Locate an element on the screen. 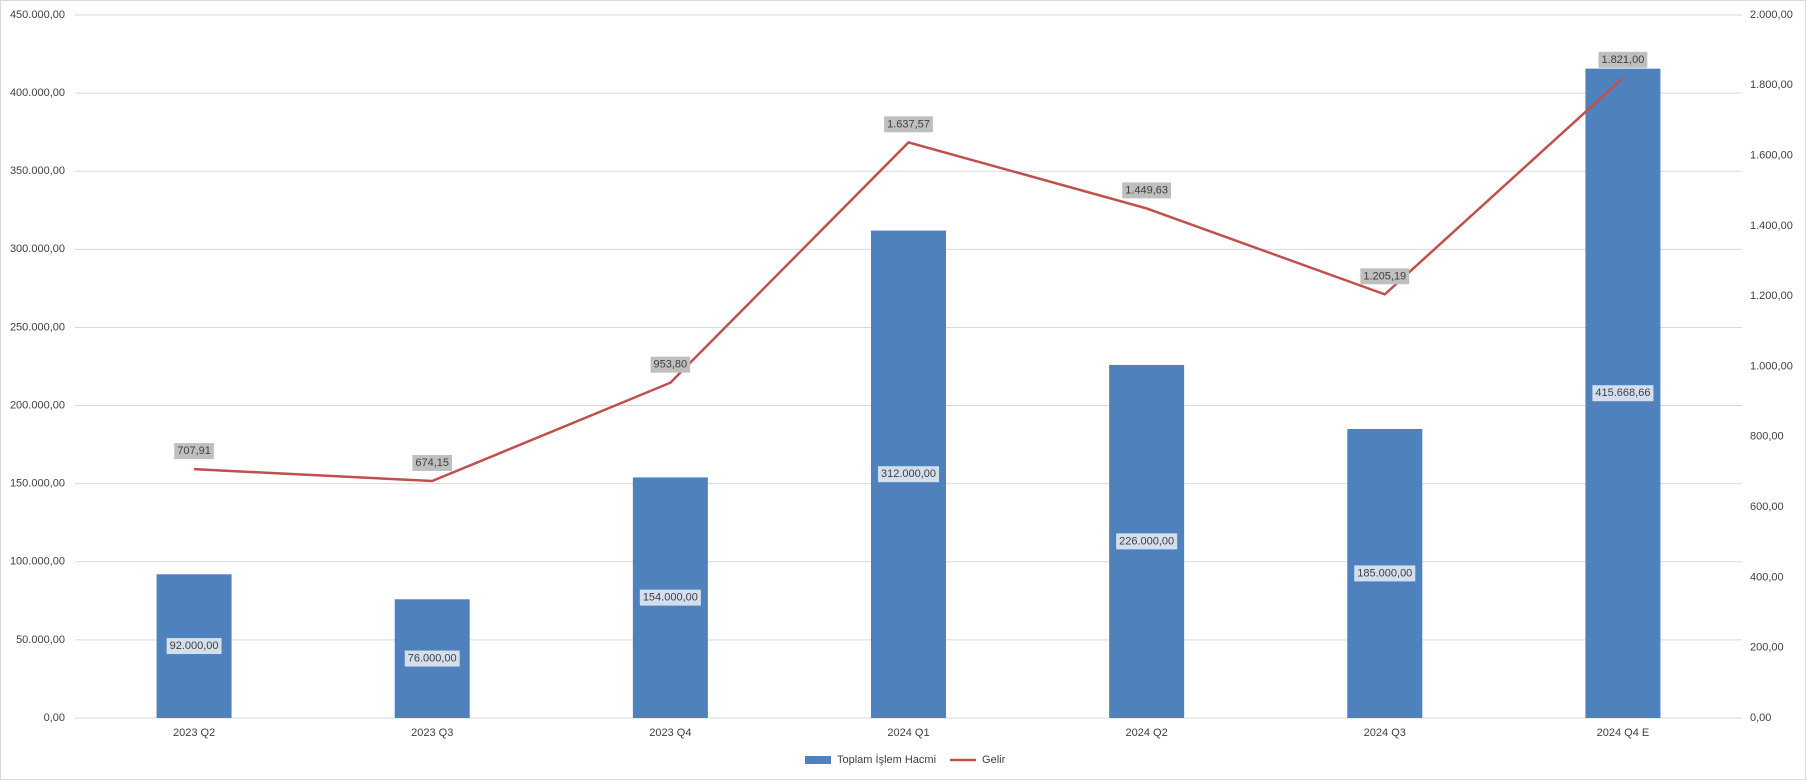 This screenshot has height=780, width=1806. y-tick-label: 100.000,00 is located at coordinates (37, 562).